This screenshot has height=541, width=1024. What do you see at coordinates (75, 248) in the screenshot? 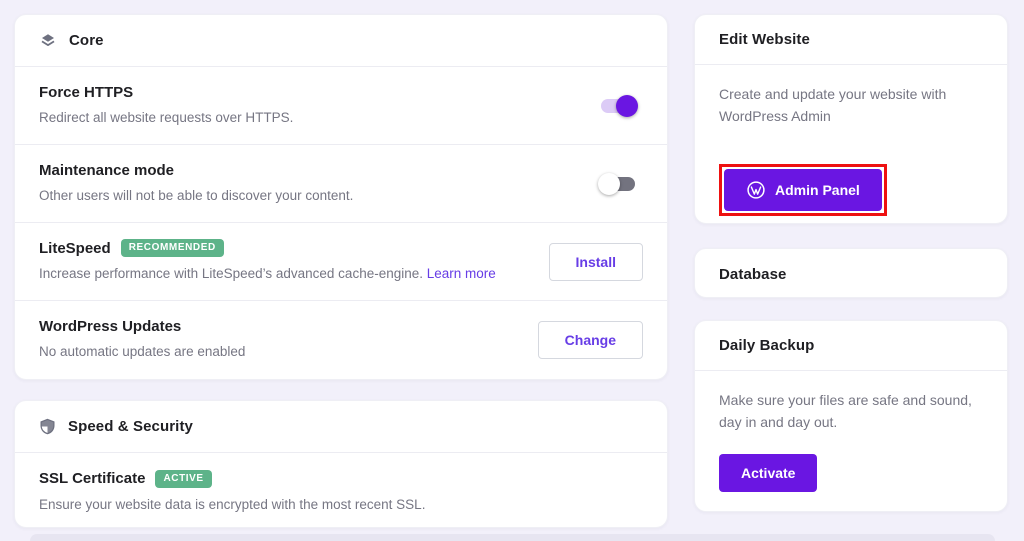
I see `litespeed-title: LiteSpeed` at bounding box center [75, 248].